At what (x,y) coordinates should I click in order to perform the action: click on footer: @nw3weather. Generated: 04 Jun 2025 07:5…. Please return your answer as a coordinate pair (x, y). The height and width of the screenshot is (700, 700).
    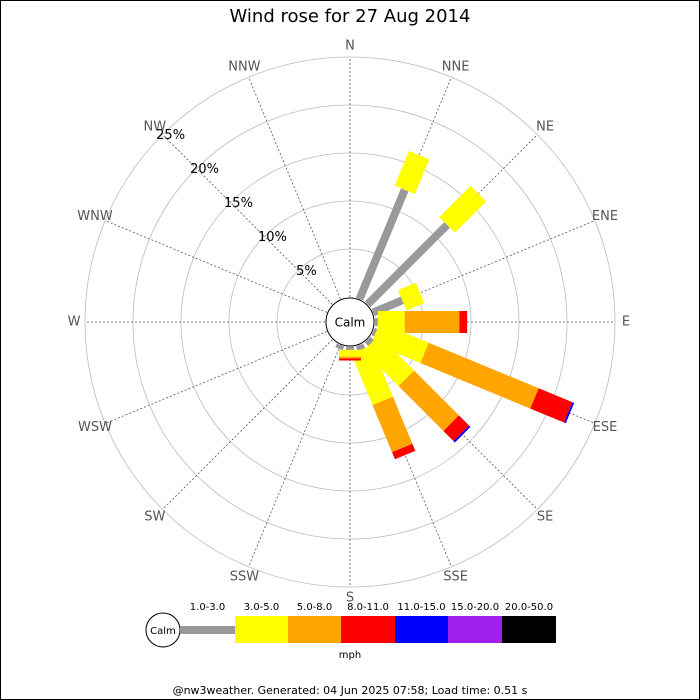
    Looking at the image, I should click on (350, 690).